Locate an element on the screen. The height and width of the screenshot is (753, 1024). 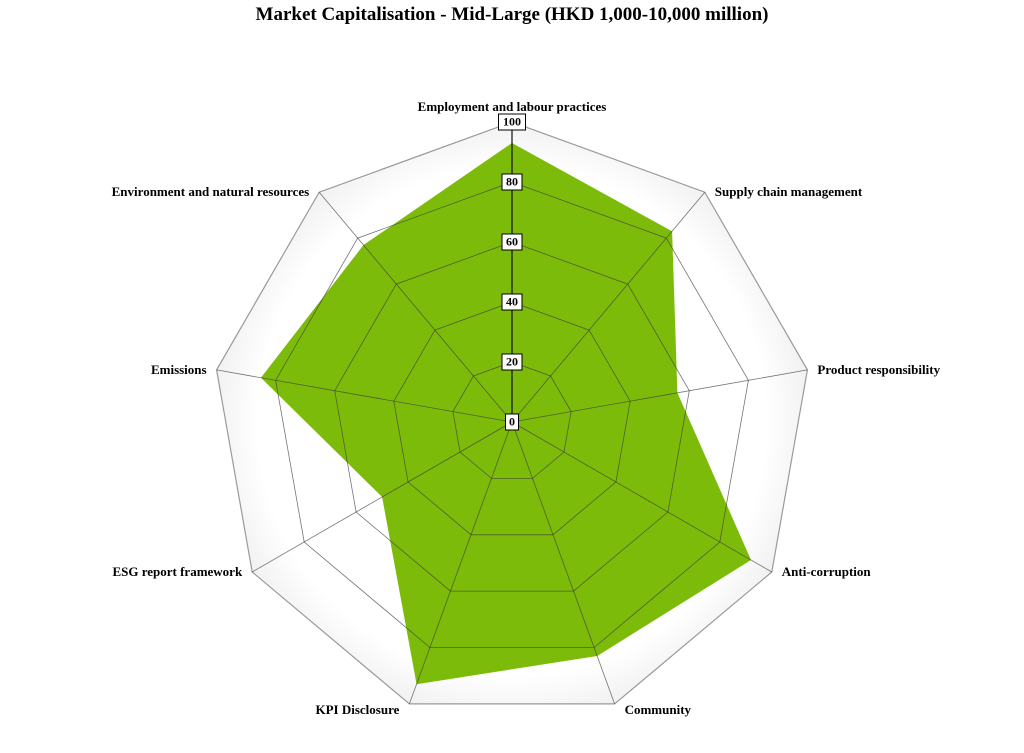
axis-label: Employment and labour practices is located at coordinates (512, 106).